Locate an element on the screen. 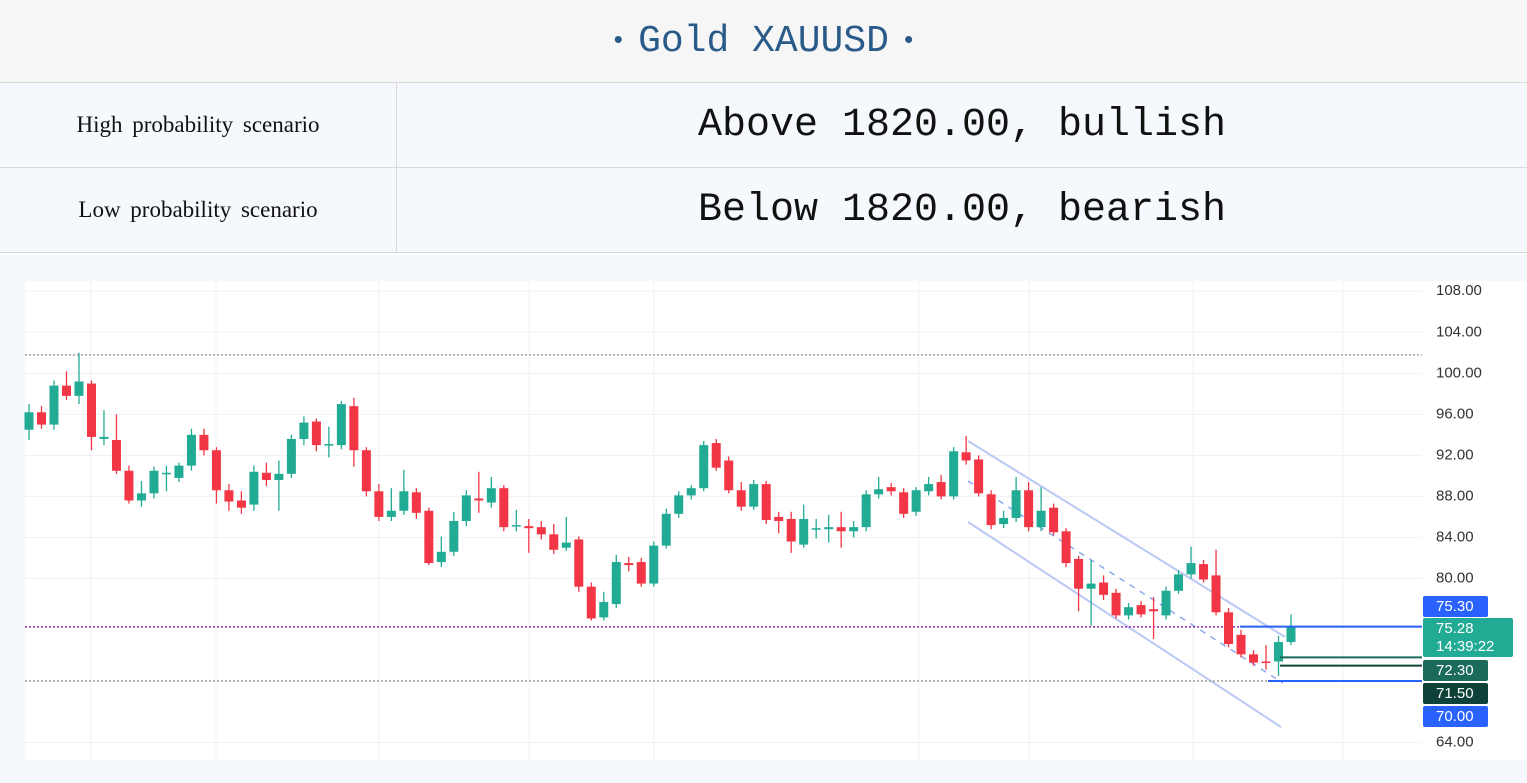  y-tick-label: 108.00 is located at coordinates (1459, 290).